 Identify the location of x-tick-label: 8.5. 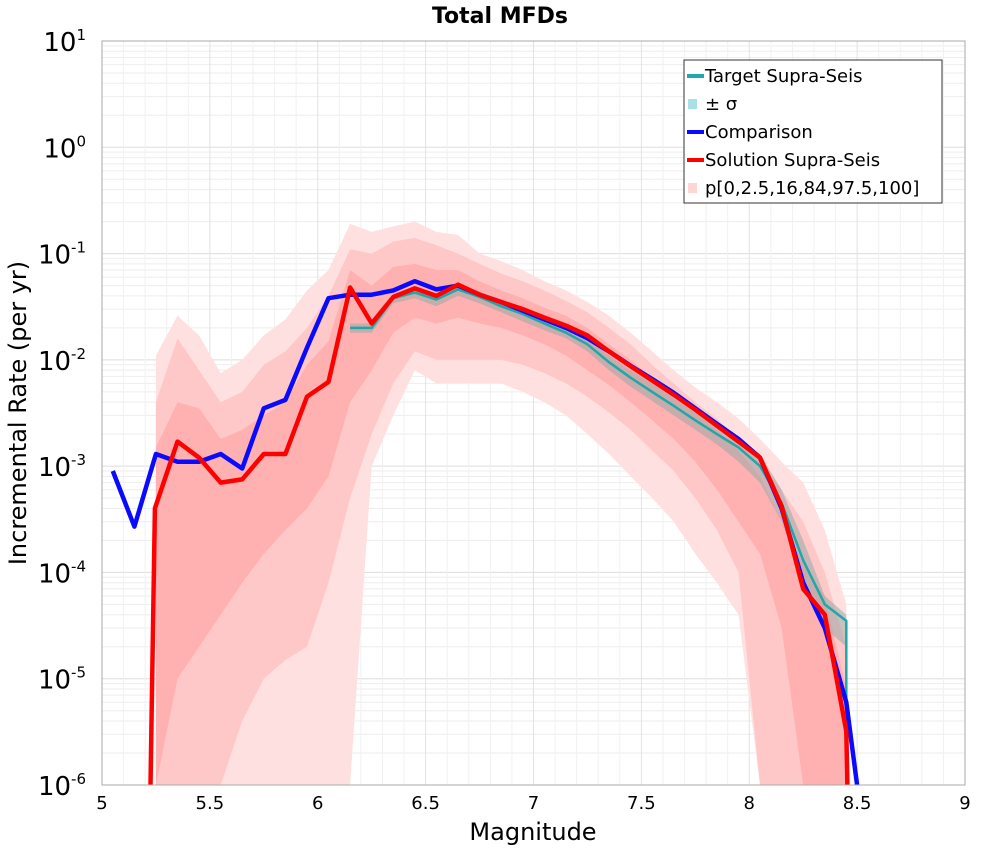
(857, 803).